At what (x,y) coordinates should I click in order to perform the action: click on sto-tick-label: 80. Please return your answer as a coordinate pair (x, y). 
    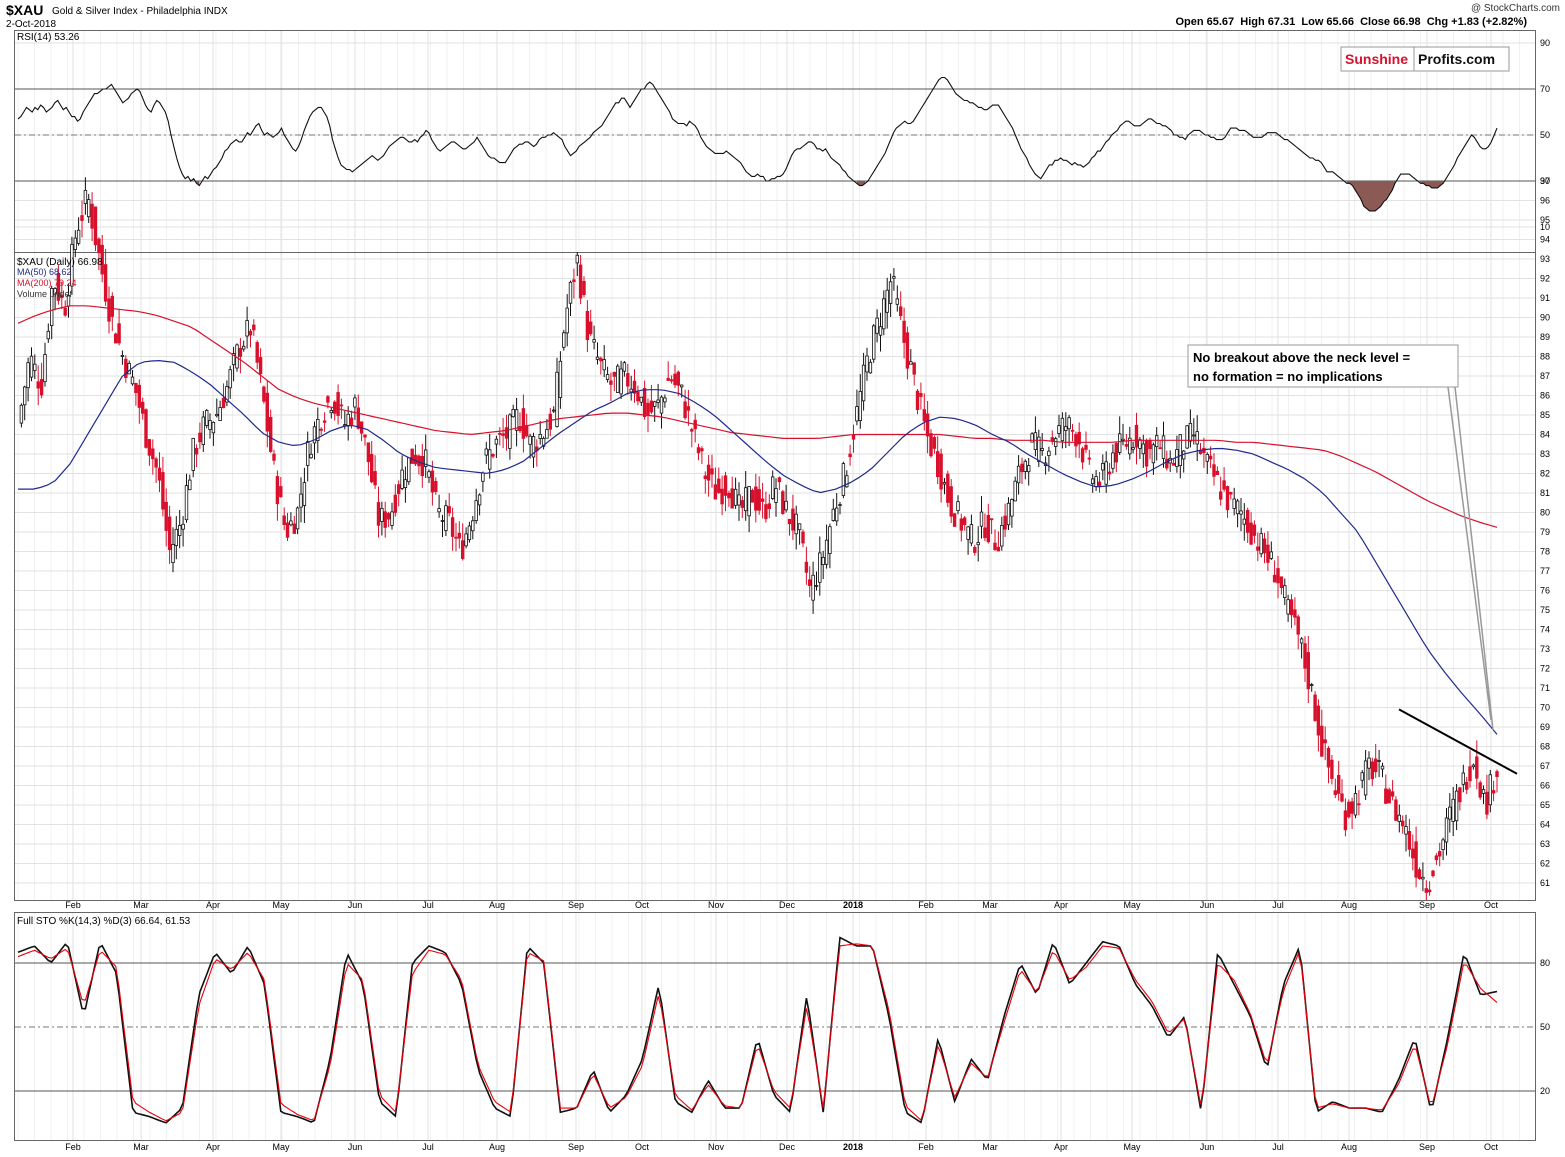
    Looking at the image, I should click on (1545, 963).